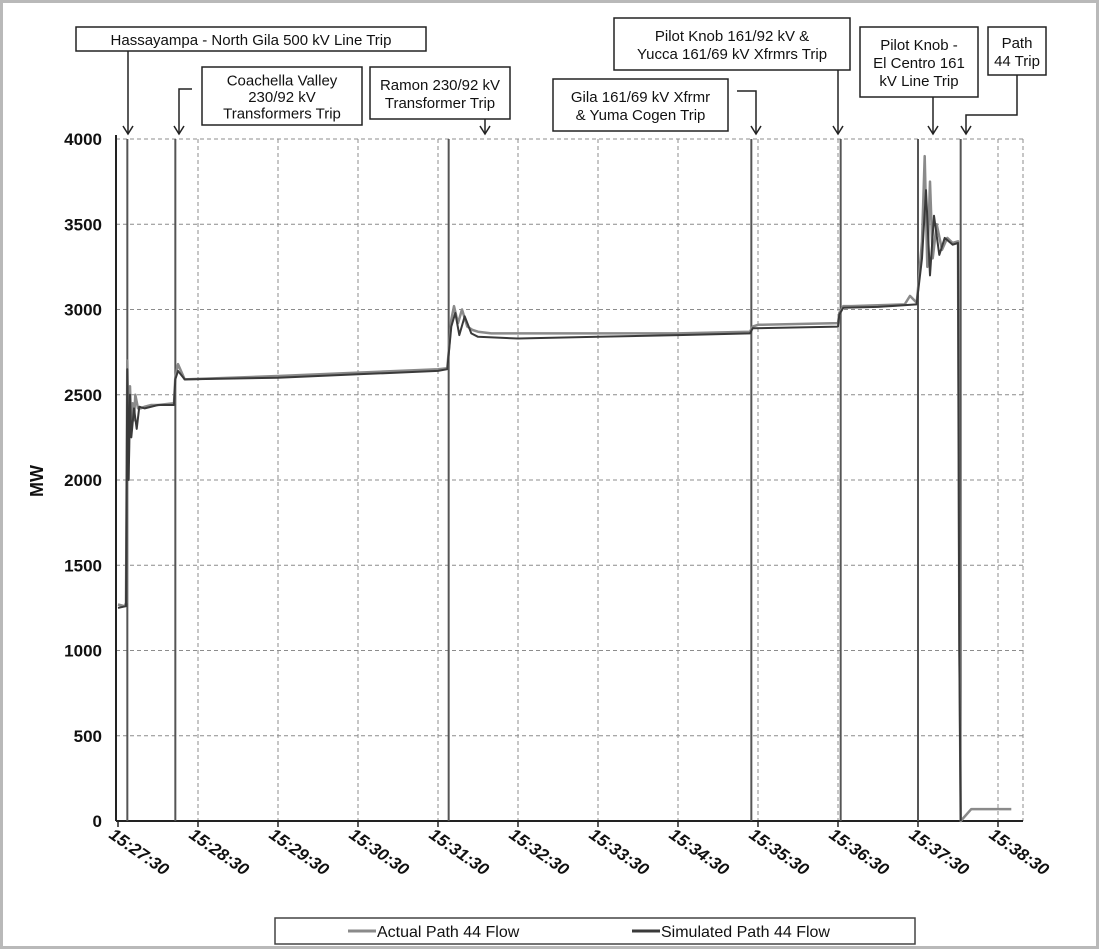 This screenshot has width=1099, height=951. I want to click on annotation-text: Transformers Trip, so click(282, 114).